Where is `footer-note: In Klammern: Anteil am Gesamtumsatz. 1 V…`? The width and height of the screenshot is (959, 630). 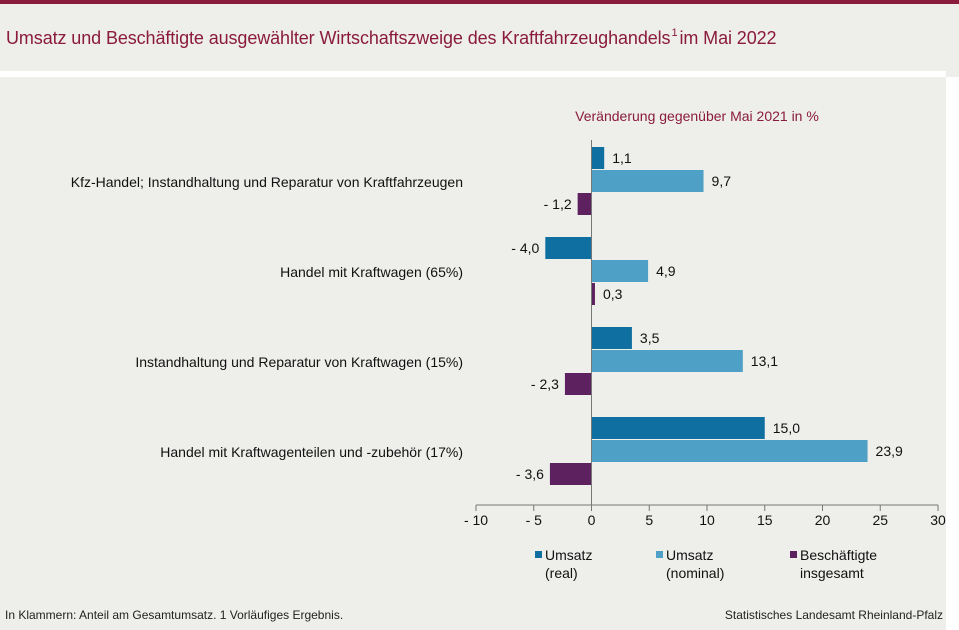 footer-note: In Klammern: Anteil am Gesamtumsatz. 1 V… is located at coordinates (174, 615).